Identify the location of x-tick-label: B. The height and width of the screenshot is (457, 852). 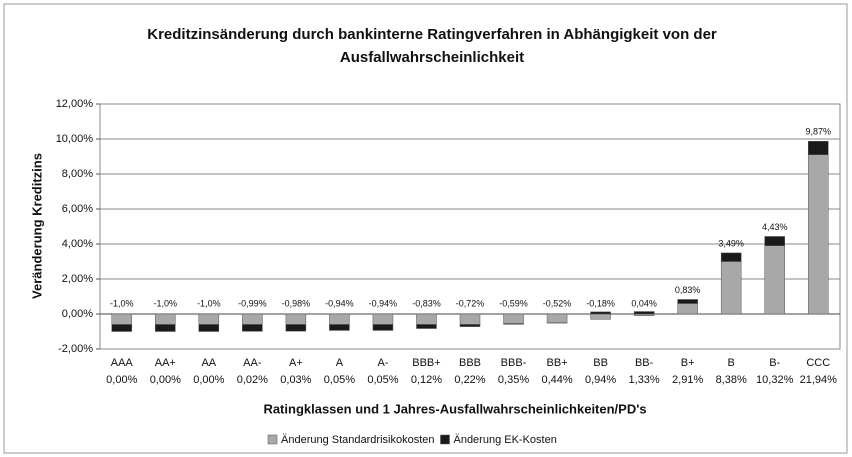
(731, 363).